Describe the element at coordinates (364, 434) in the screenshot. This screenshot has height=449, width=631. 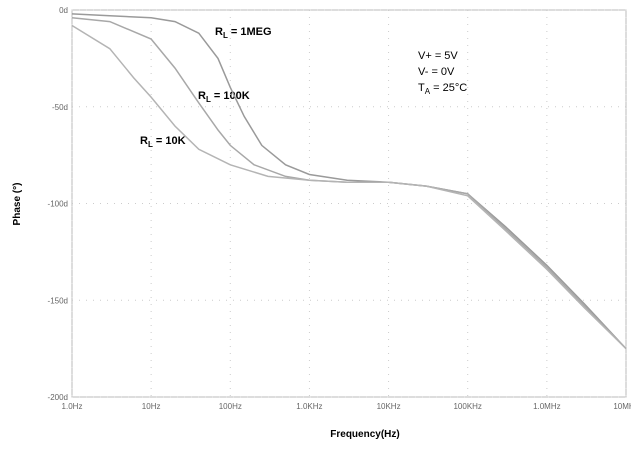
I see `x-axis-title: Frequency(Hz)` at that location.